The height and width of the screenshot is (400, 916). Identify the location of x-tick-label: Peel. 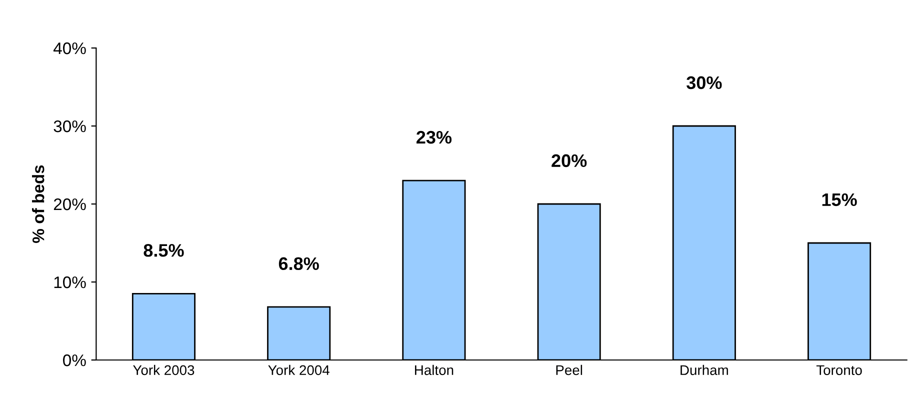
(569, 370).